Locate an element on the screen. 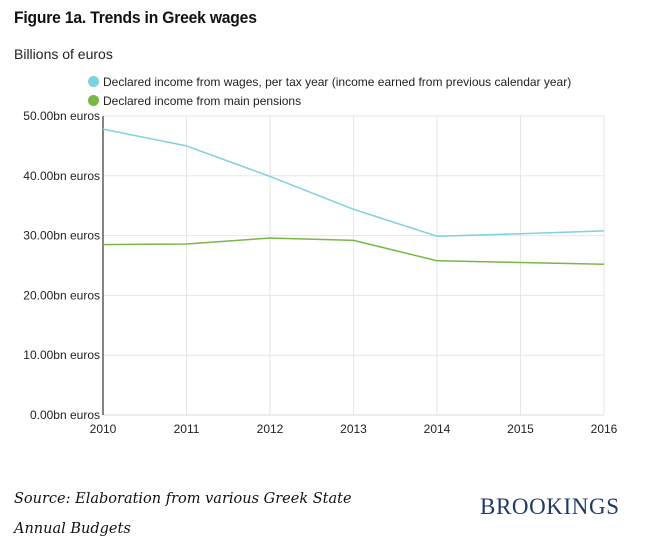 The width and height of the screenshot is (662, 552). x-tick-label: 2014 is located at coordinates (437, 429).